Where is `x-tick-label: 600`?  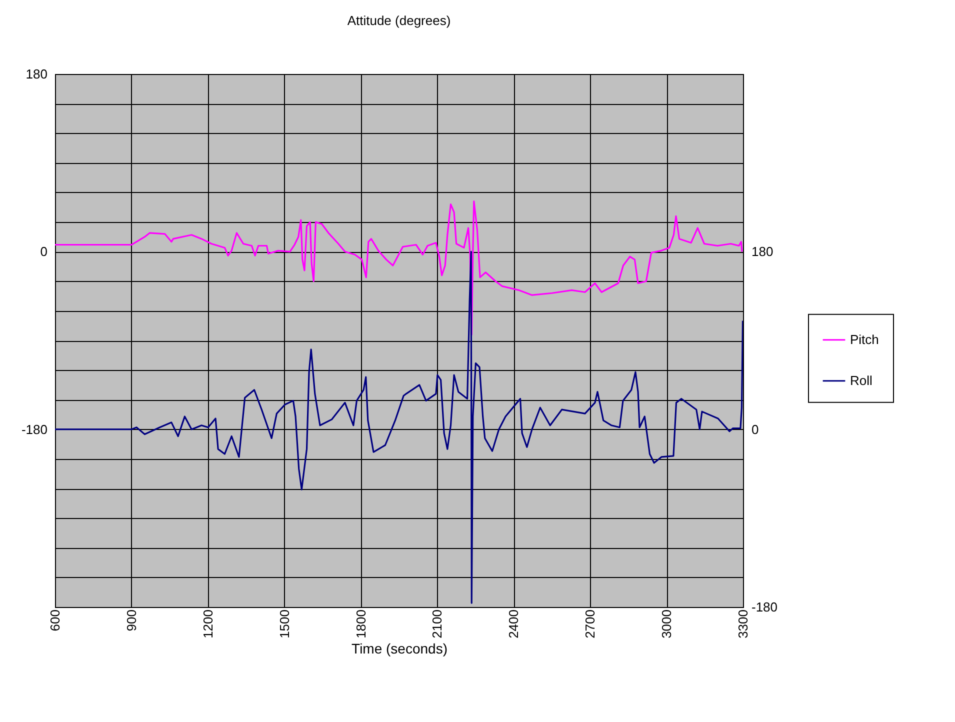
x-tick-label: 600 is located at coordinates (55, 621).